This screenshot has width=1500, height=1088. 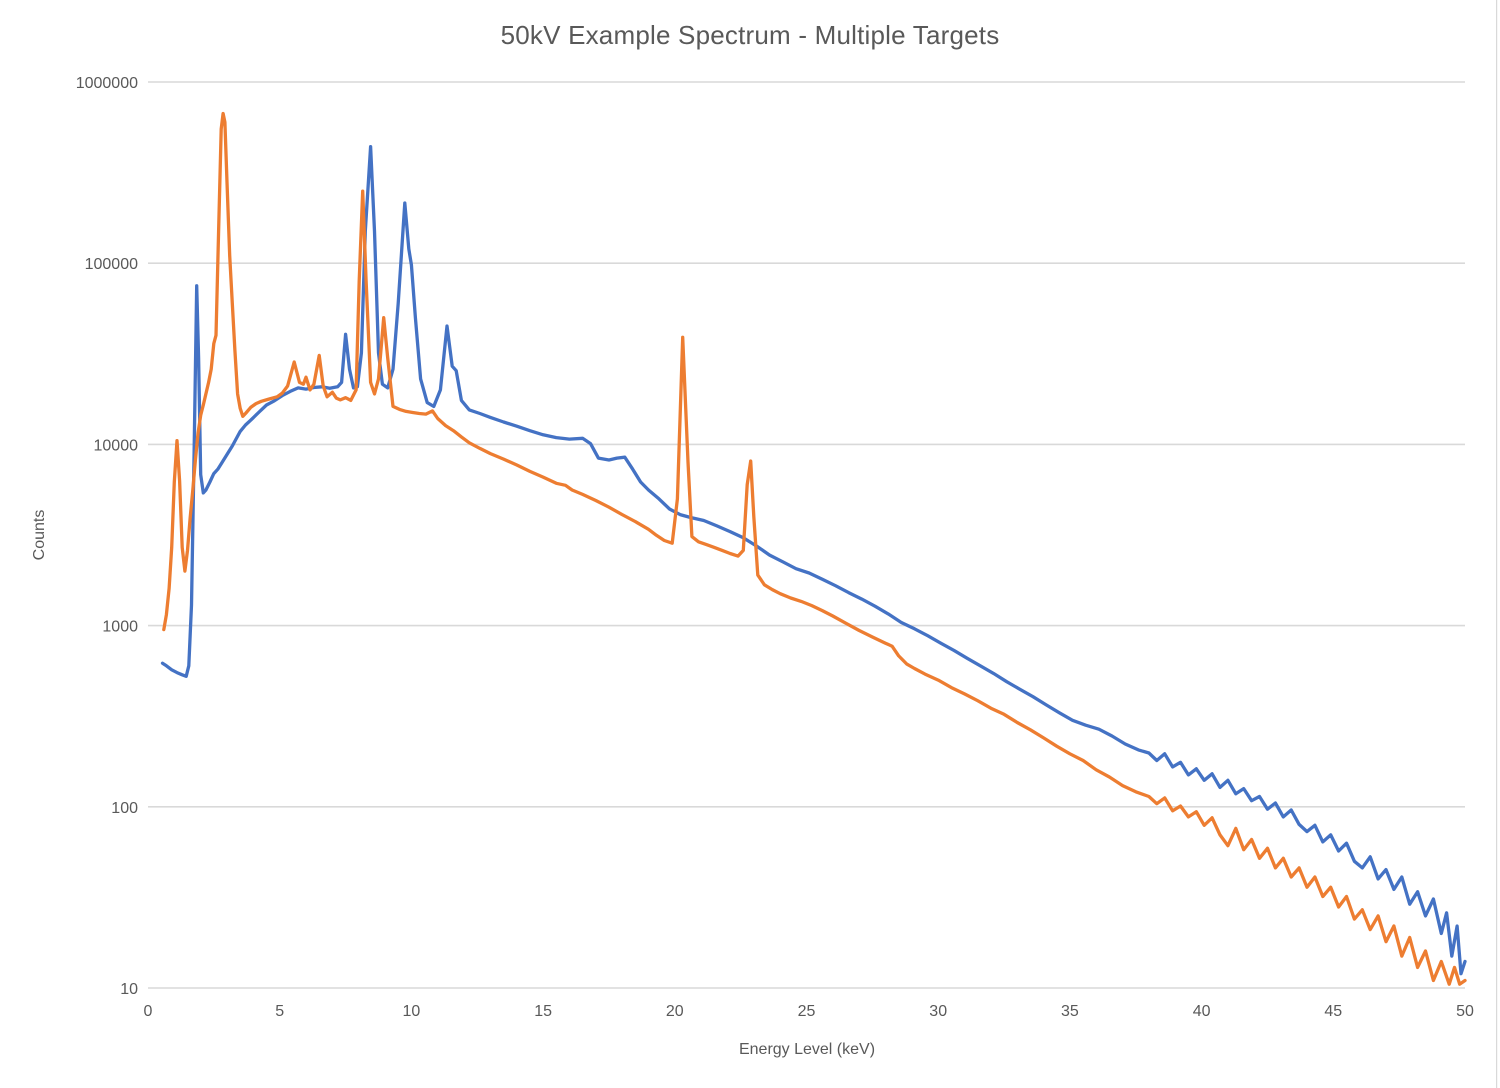 What do you see at coordinates (1202, 1011) in the screenshot?
I see `x-tick-label-40: 40` at bounding box center [1202, 1011].